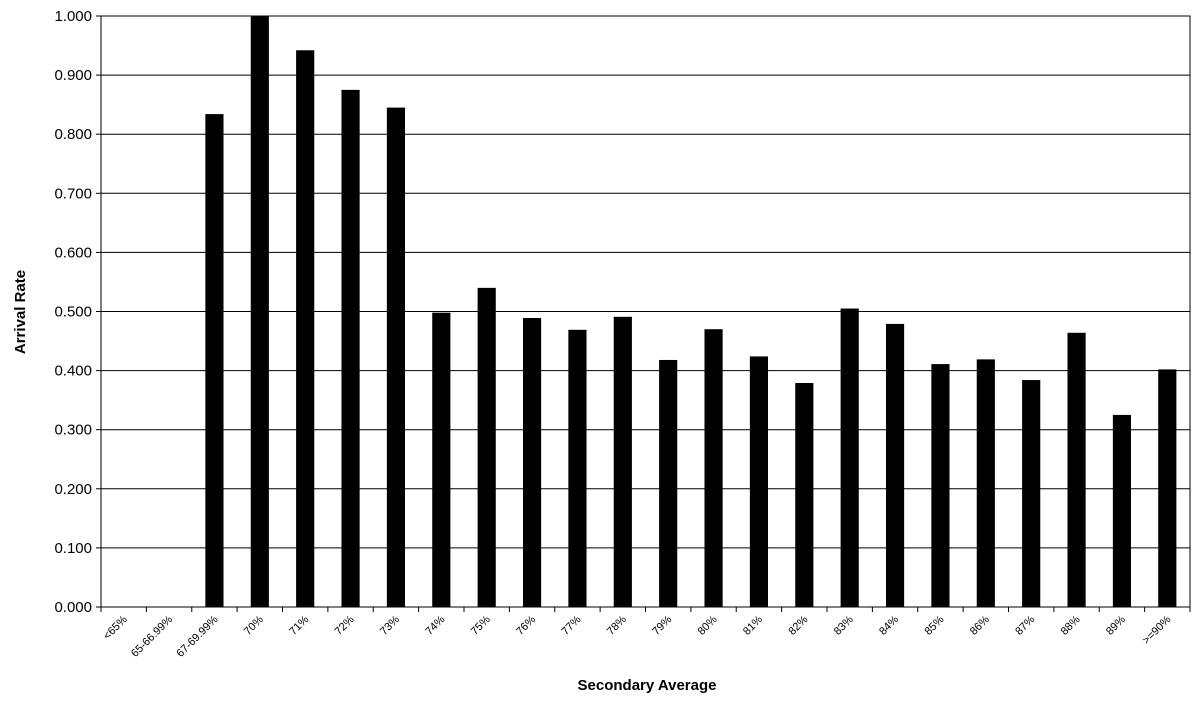 The width and height of the screenshot is (1201, 703). I want to click on x-tick-label-20: 87%, so click(1025, 625).